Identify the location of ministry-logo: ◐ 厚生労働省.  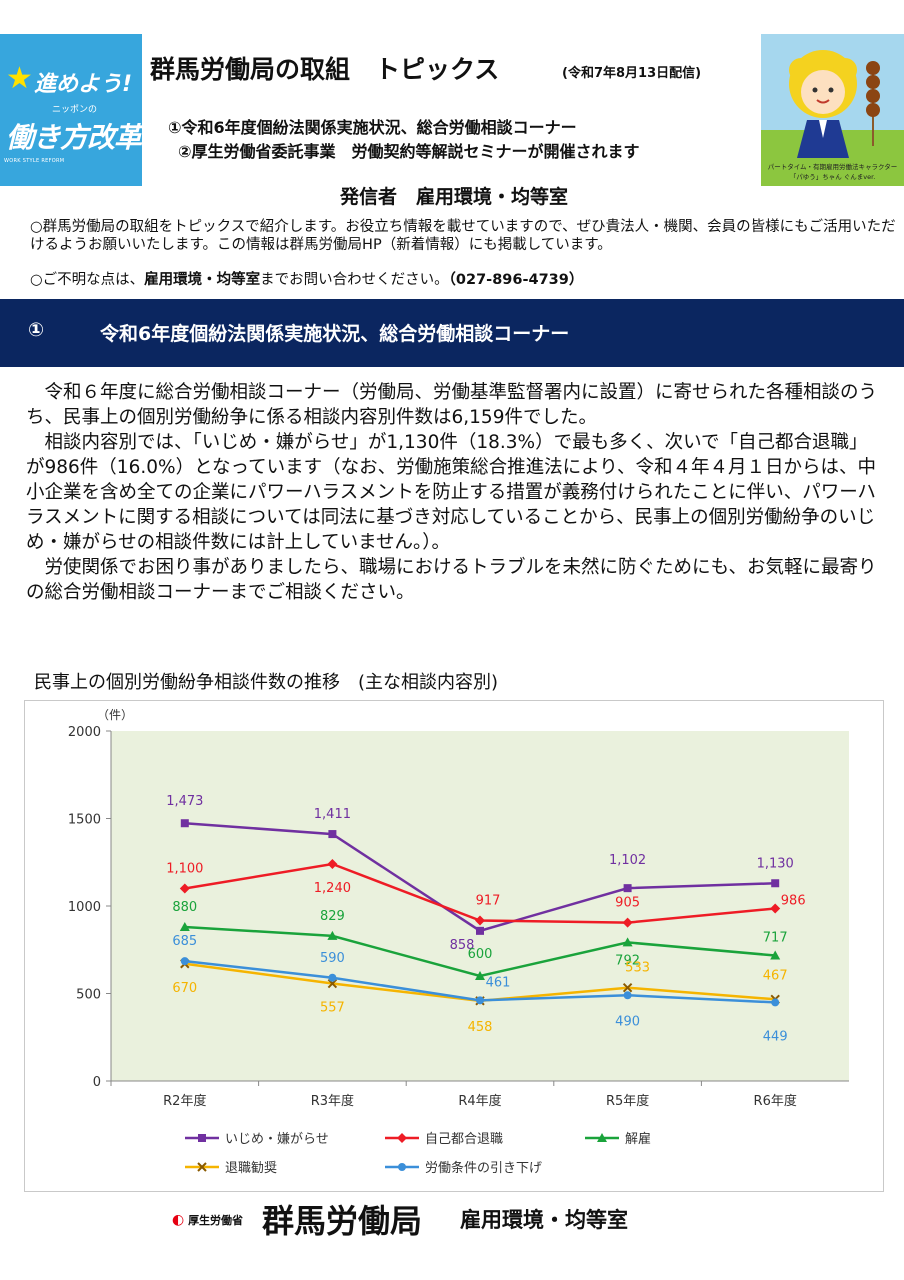
(207, 1220).